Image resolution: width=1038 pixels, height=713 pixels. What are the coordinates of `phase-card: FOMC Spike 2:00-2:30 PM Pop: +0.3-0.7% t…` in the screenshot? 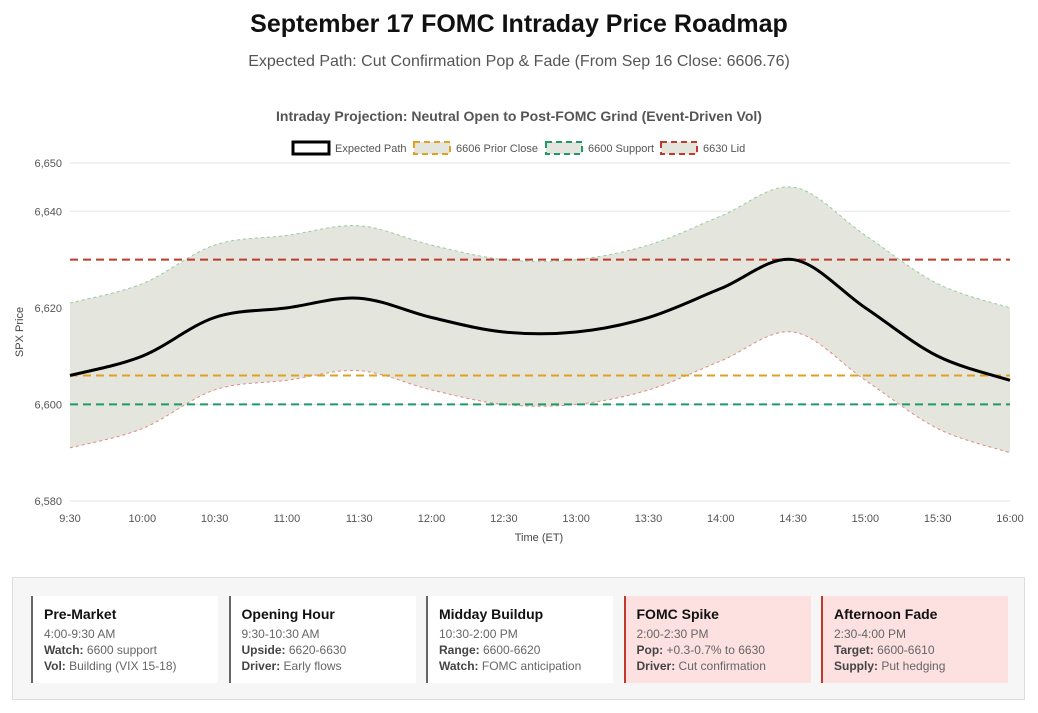 It's located at (717, 639).